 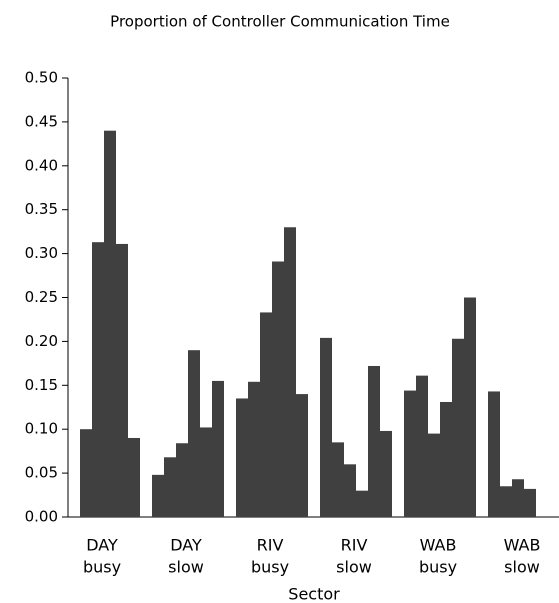 What do you see at coordinates (41, 165) in the screenshot?
I see `y-tick-label: 0.40` at bounding box center [41, 165].